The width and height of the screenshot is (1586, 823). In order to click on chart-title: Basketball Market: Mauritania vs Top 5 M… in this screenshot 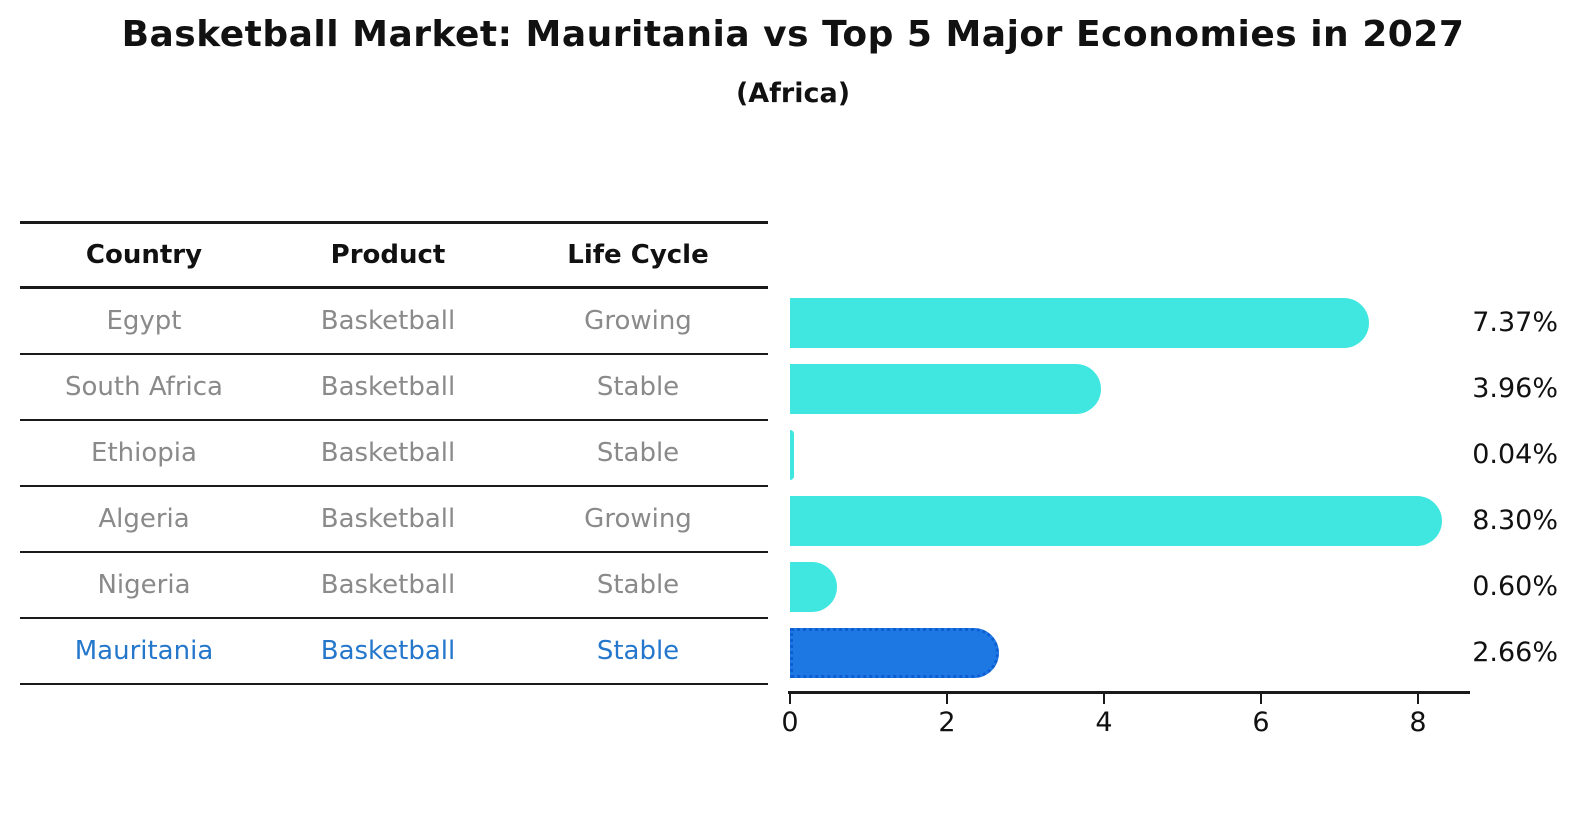, I will do `click(793, 34)`.